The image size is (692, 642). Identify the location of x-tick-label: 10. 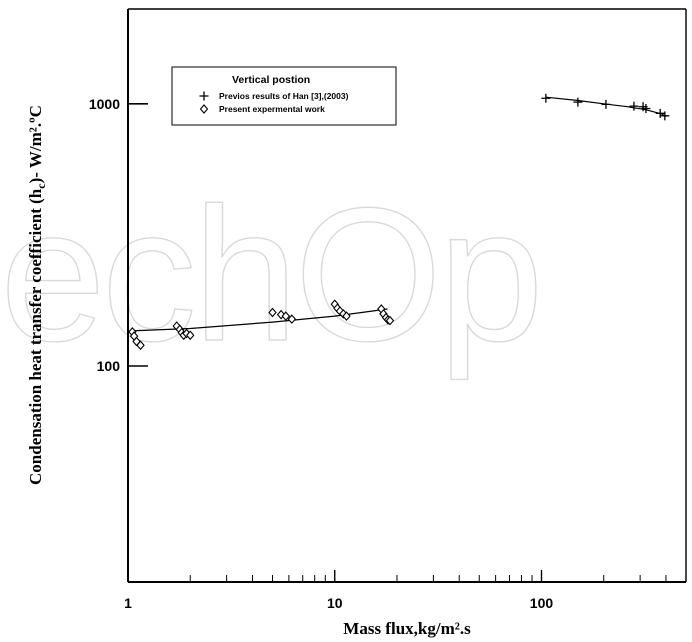
(335, 603).